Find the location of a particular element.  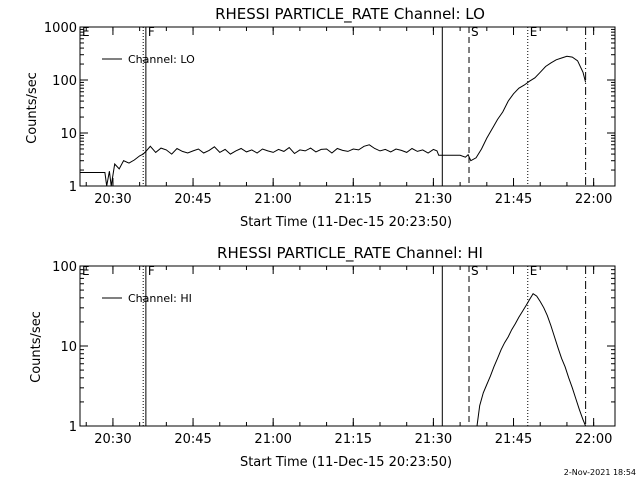

y-tick-labels: 1 10 100 1000 is located at coordinates (60, 108).